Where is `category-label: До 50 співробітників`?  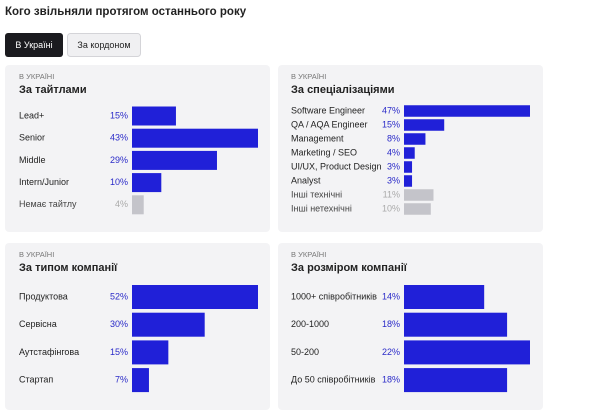
category-label: До 50 співробітників is located at coordinates (333, 379).